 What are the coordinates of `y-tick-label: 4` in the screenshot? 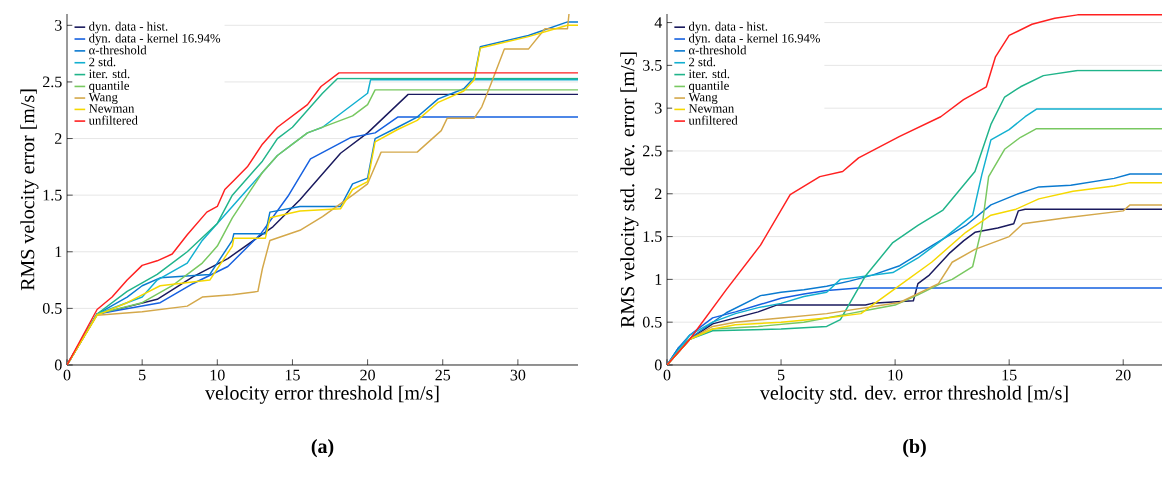 It's located at (658, 22).